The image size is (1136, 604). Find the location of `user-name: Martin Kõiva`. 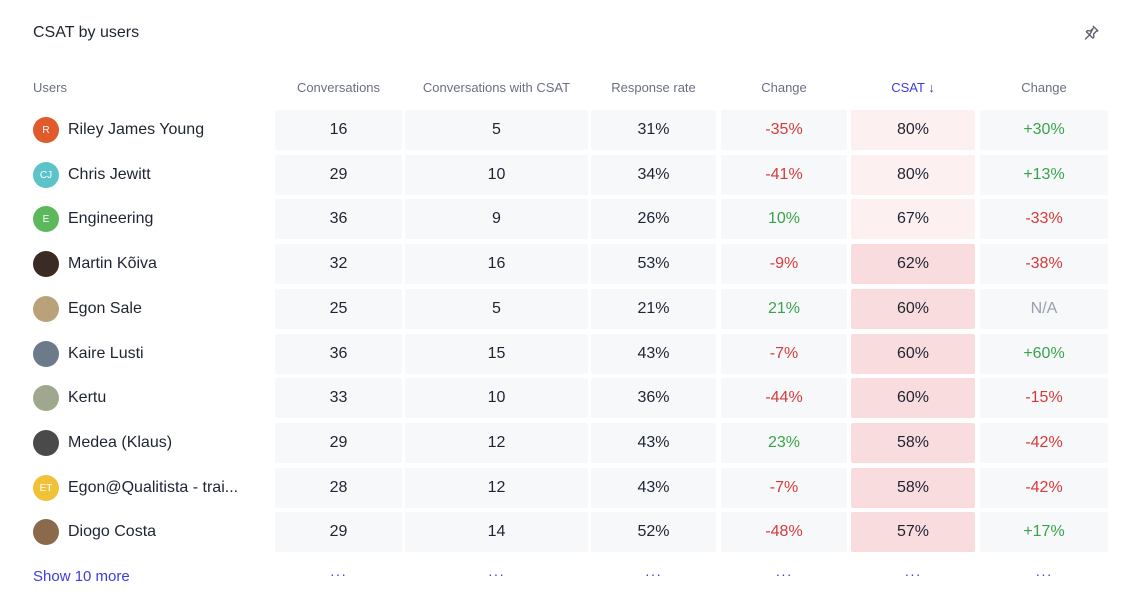

user-name: Martin Kõiva is located at coordinates (112, 263).